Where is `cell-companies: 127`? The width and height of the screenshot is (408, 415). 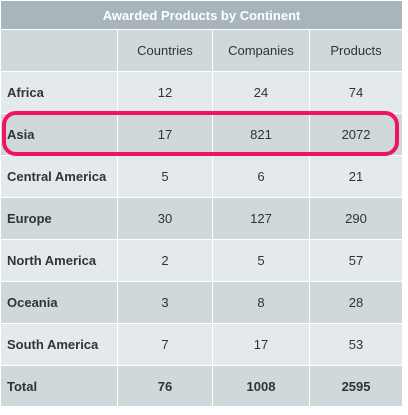
cell-companies: 127 is located at coordinates (261, 218).